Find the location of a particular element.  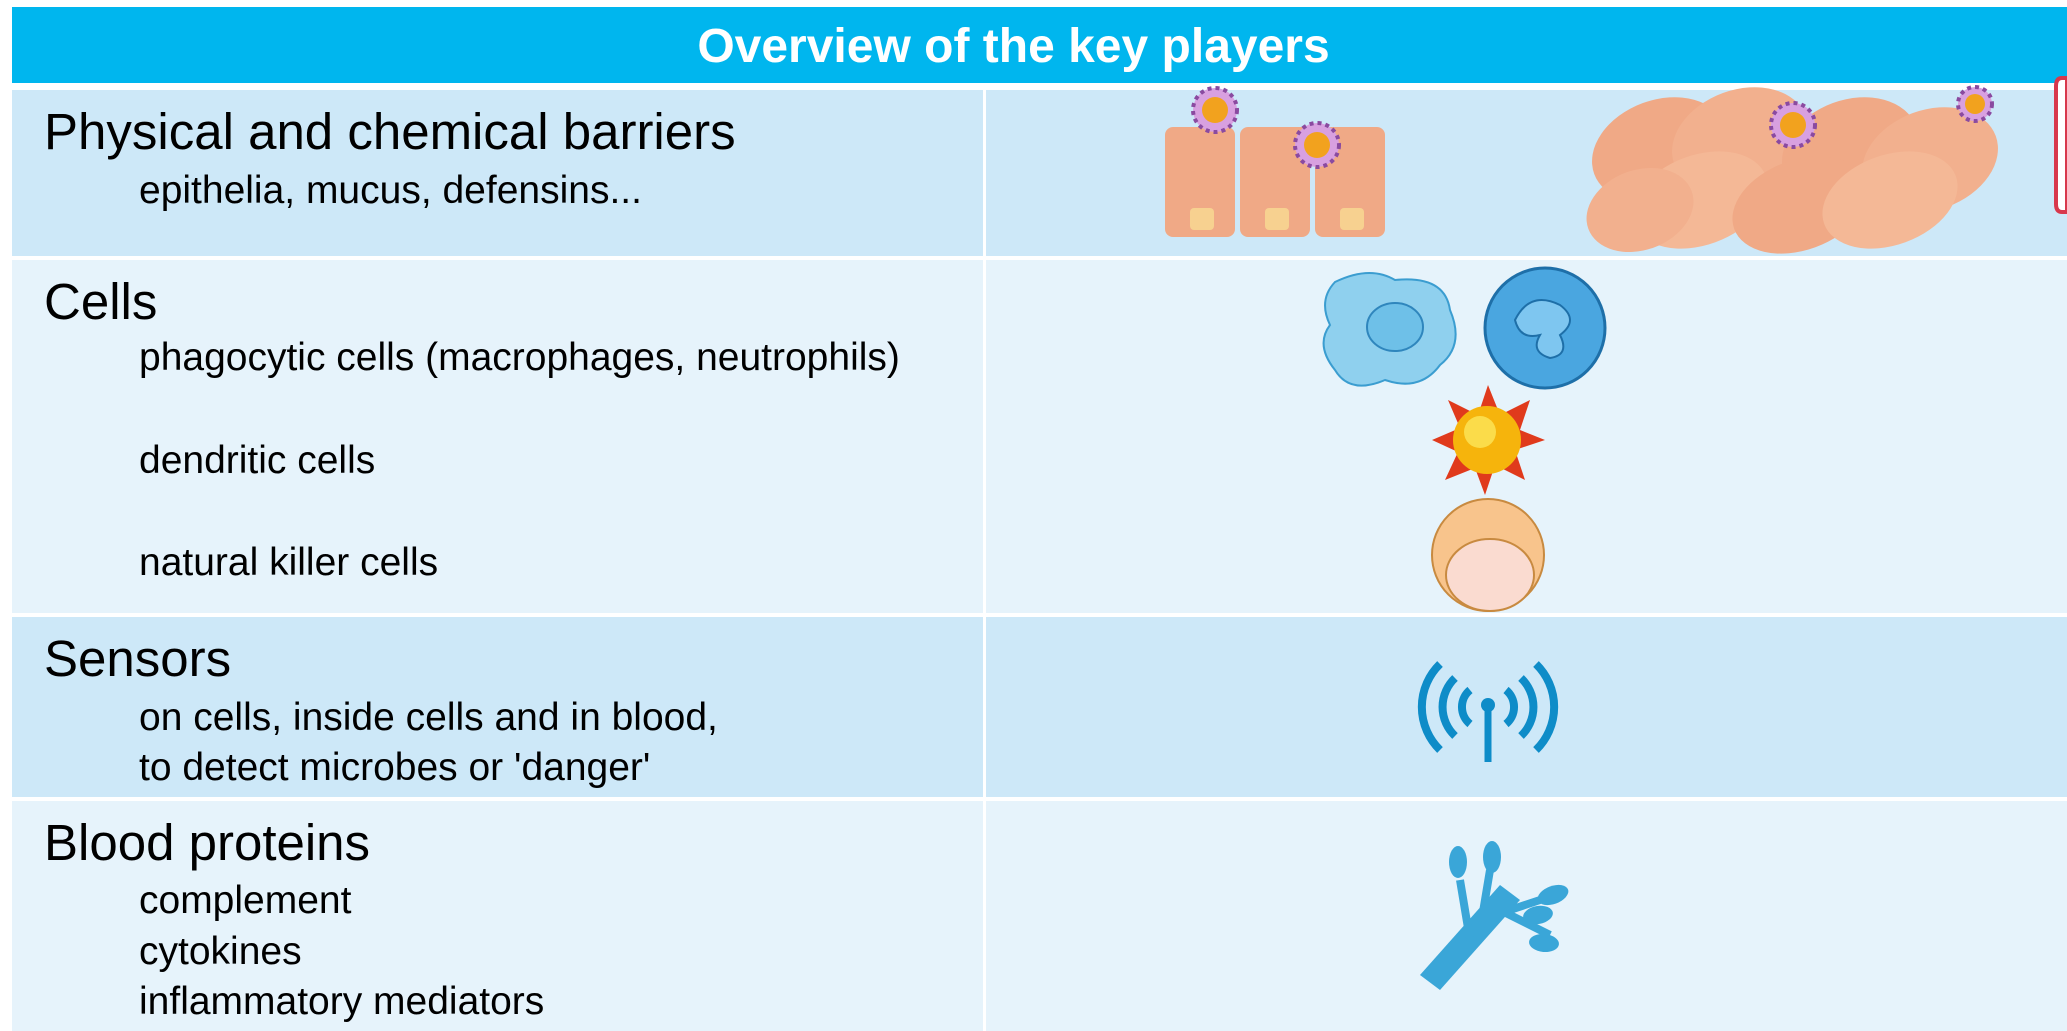

header-title: Overview of the key players is located at coordinates (1013, 46).